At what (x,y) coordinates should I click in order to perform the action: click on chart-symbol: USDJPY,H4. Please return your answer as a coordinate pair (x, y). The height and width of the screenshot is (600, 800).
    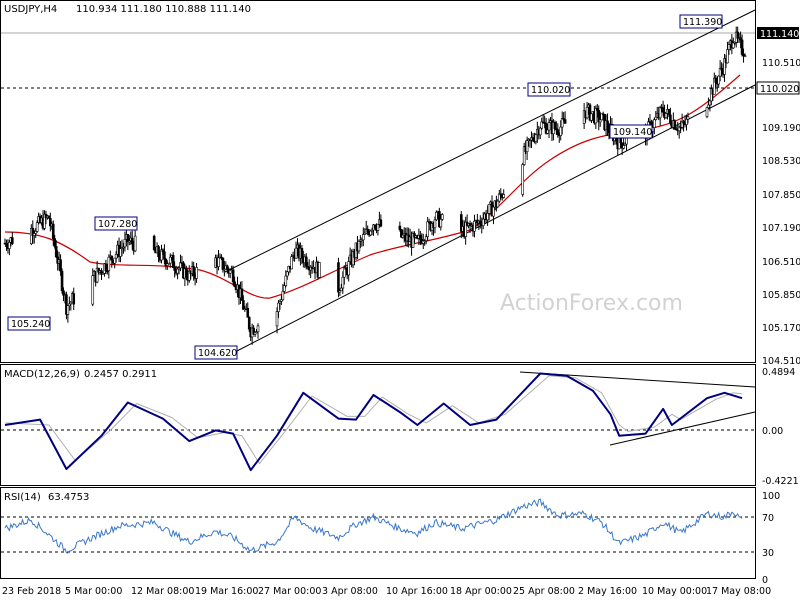
    Looking at the image, I should click on (30, 9).